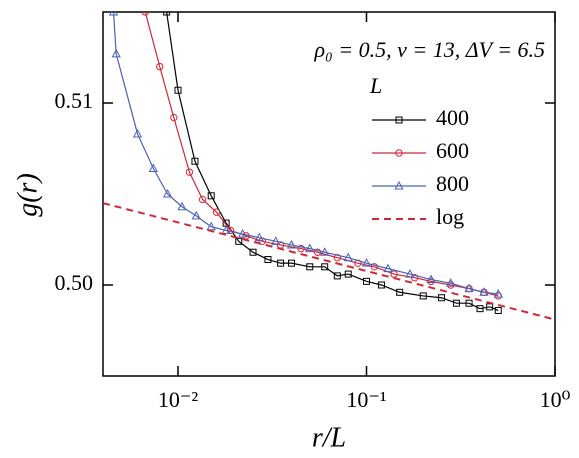  Describe the element at coordinates (366, 399) in the screenshot. I see `x-tick-label: 10⁻¹` at that location.